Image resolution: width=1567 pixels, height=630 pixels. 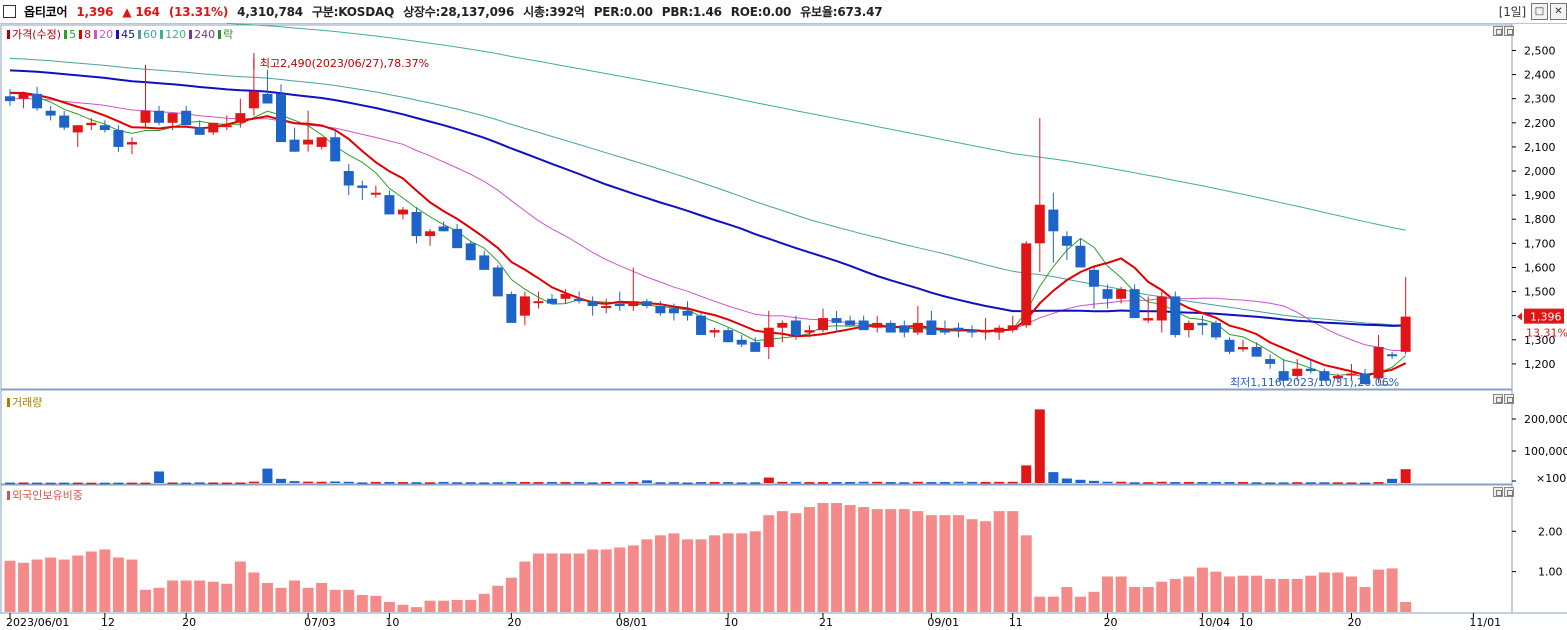 I want to click on price-legend-item: 45, so click(x=128, y=34).